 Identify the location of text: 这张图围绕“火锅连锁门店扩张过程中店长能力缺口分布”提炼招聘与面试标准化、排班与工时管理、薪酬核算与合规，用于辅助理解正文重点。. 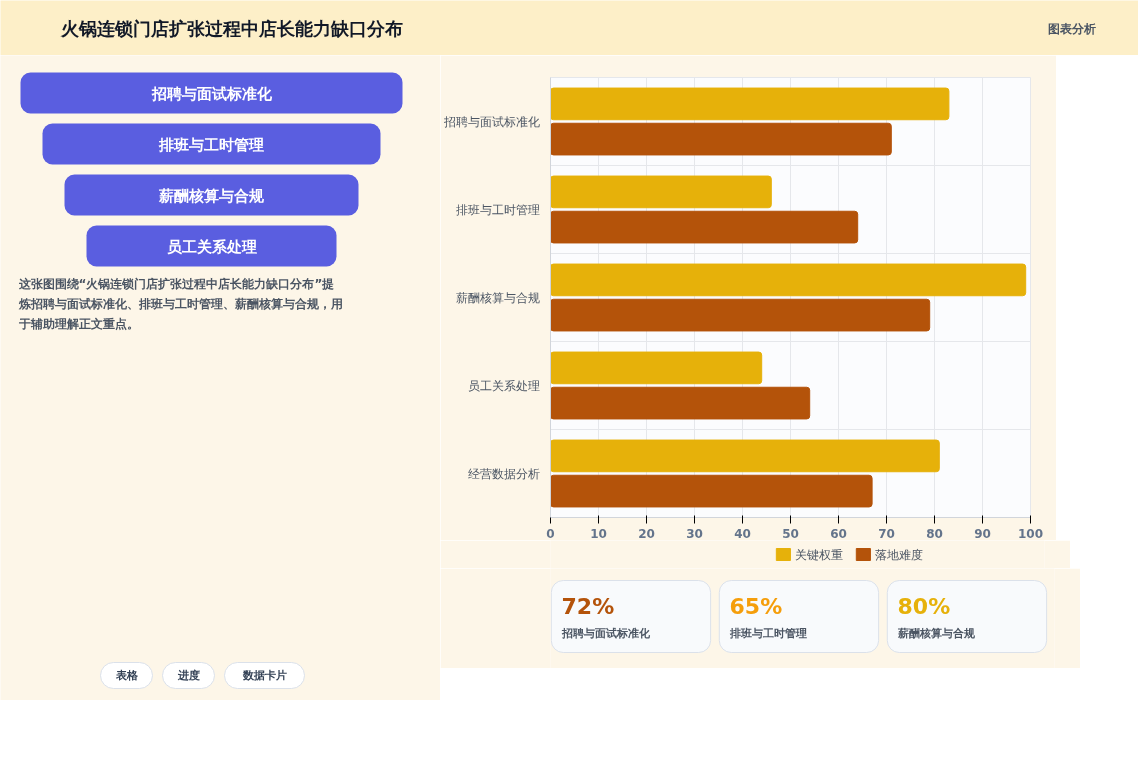
(180, 303).